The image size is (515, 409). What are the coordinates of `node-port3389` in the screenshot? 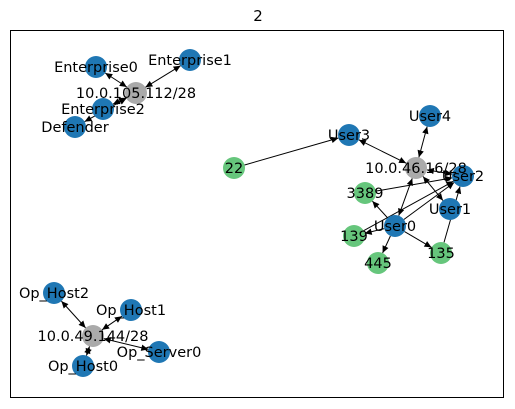 It's located at (365, 193).